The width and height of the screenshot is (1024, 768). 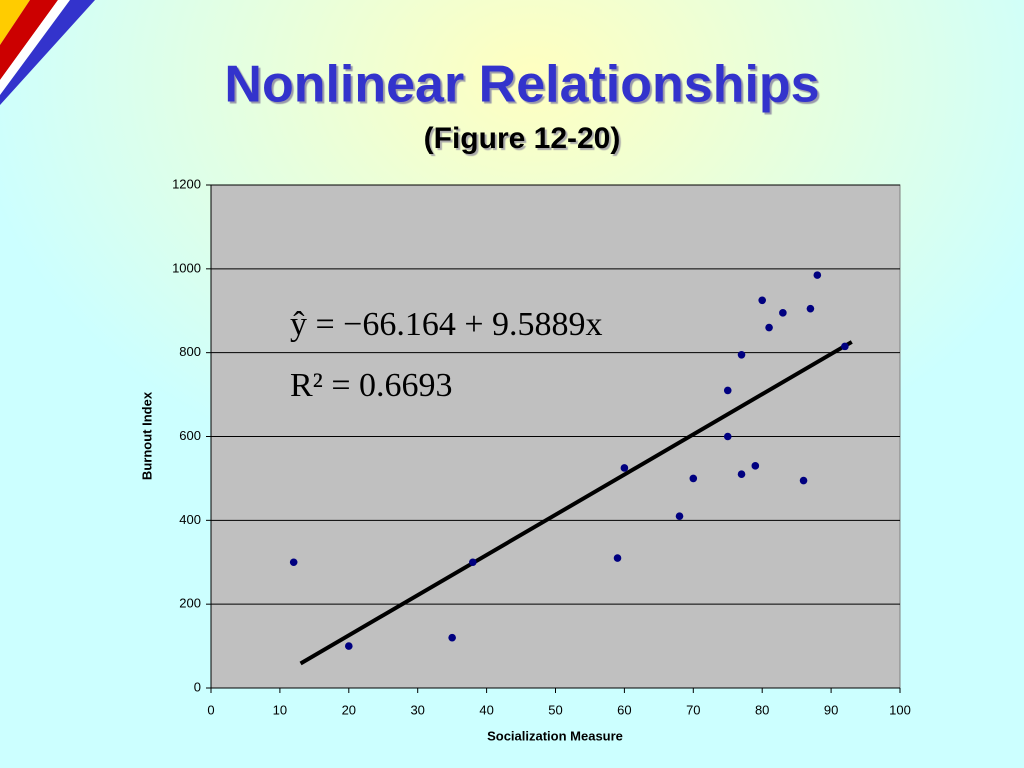 I want to click on x-tick-label: 0, so click(x=210, y=709).